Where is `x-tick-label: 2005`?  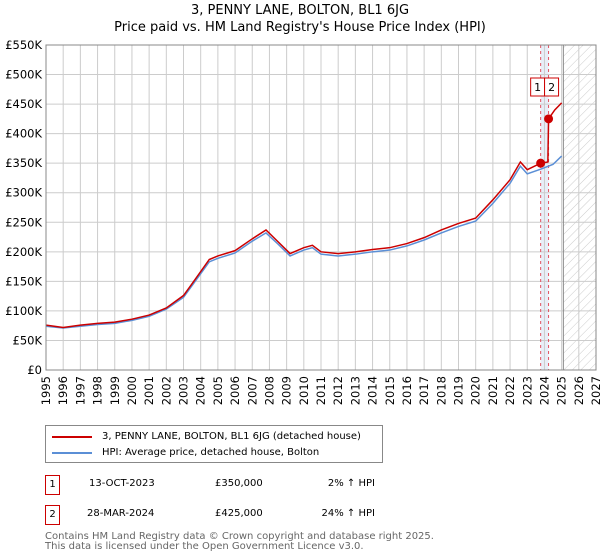
x-tick-label: 2005 is located at coordinates (218, 390).